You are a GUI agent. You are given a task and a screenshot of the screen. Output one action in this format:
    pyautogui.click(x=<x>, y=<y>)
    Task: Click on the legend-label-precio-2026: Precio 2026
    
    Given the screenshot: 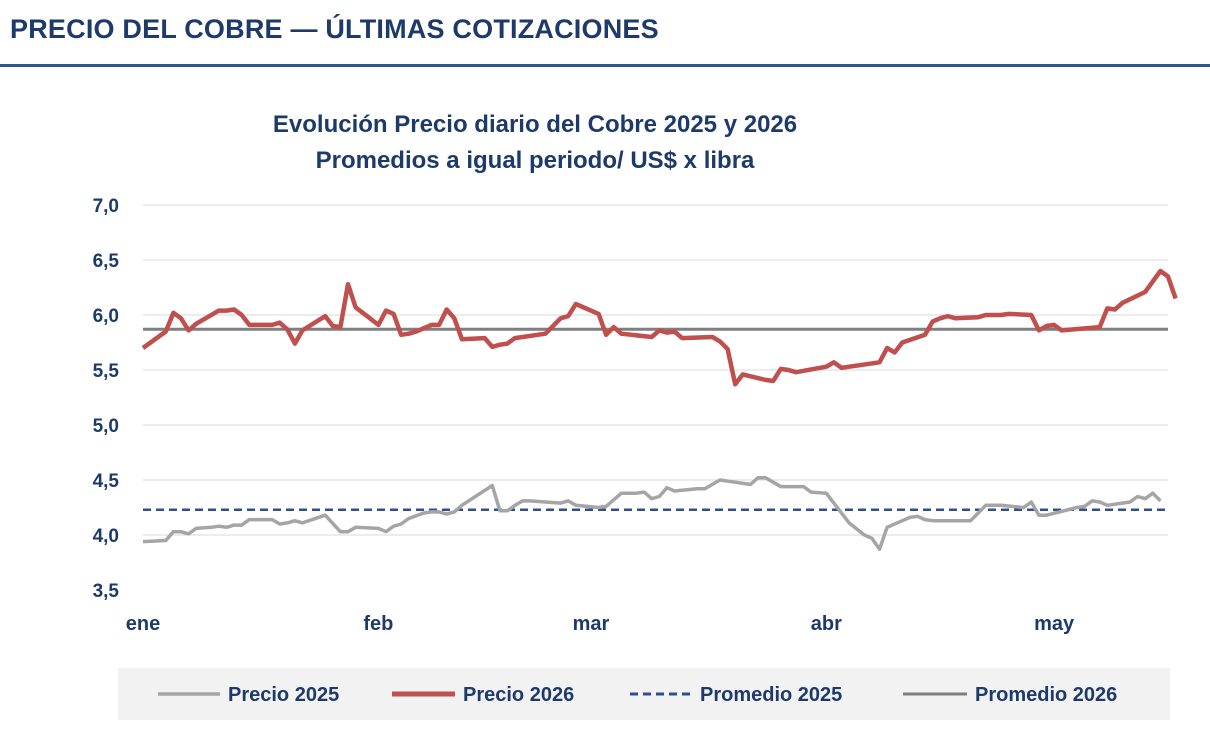 What is the action you would take?
    pyautogui.click(x=518, y=695)
    